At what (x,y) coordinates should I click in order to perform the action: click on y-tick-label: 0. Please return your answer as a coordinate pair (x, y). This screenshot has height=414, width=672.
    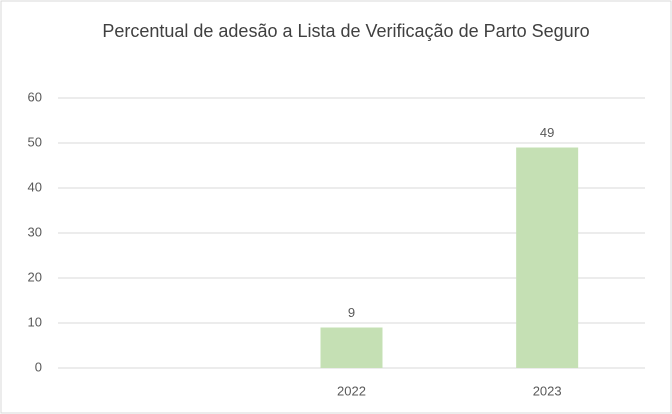
    Looking at the image, I should click on (38, 366).